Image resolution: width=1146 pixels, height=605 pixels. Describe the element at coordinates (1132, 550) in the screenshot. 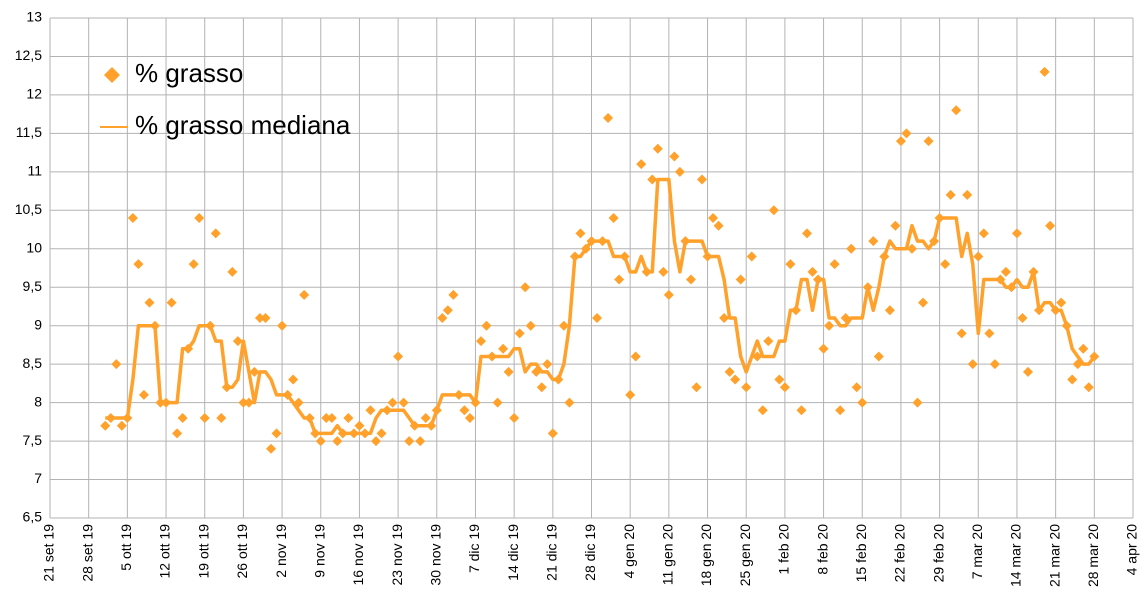

I see `x-tick-label: 4 apr 20` at that location.